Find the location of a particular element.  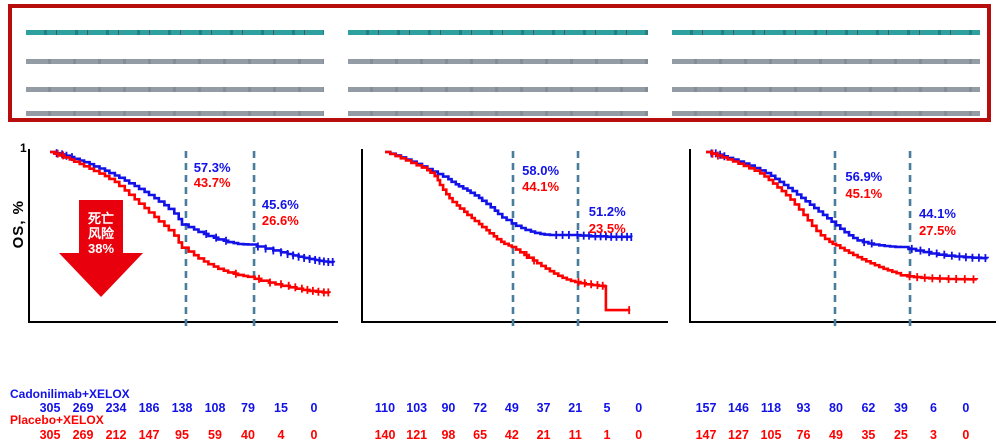

os-rate-annotation: 56.9% is located at coordinates (864, 176).